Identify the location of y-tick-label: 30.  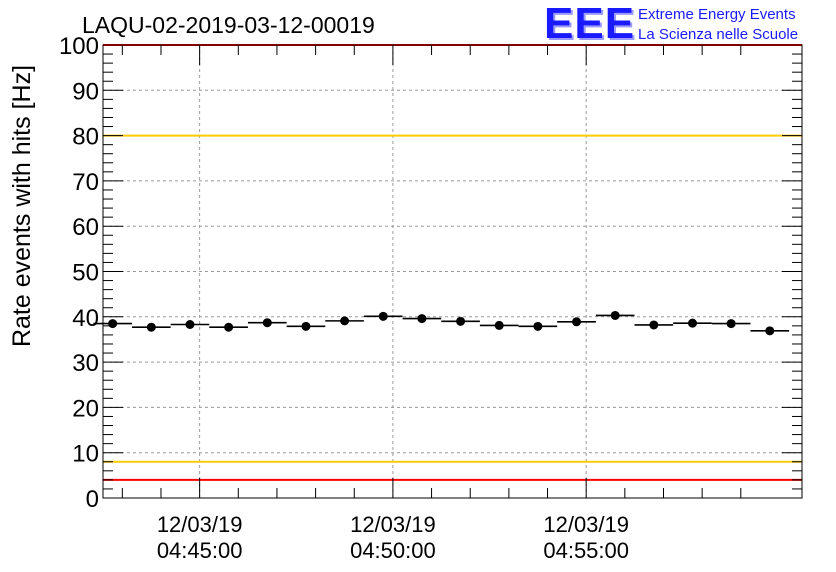
(85, 363).